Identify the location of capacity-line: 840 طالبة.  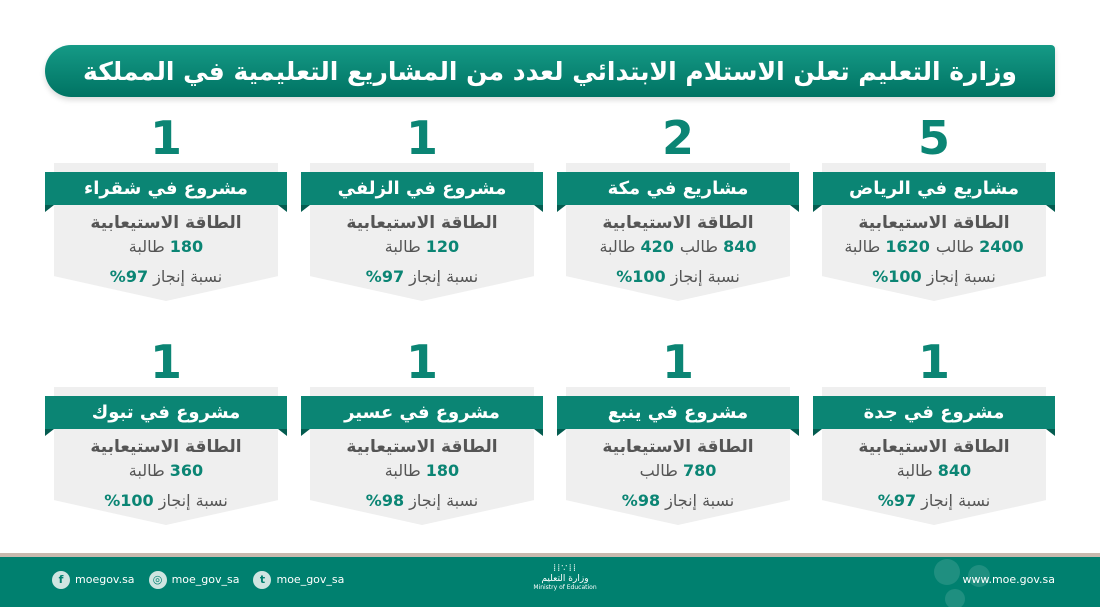
(933, 471).